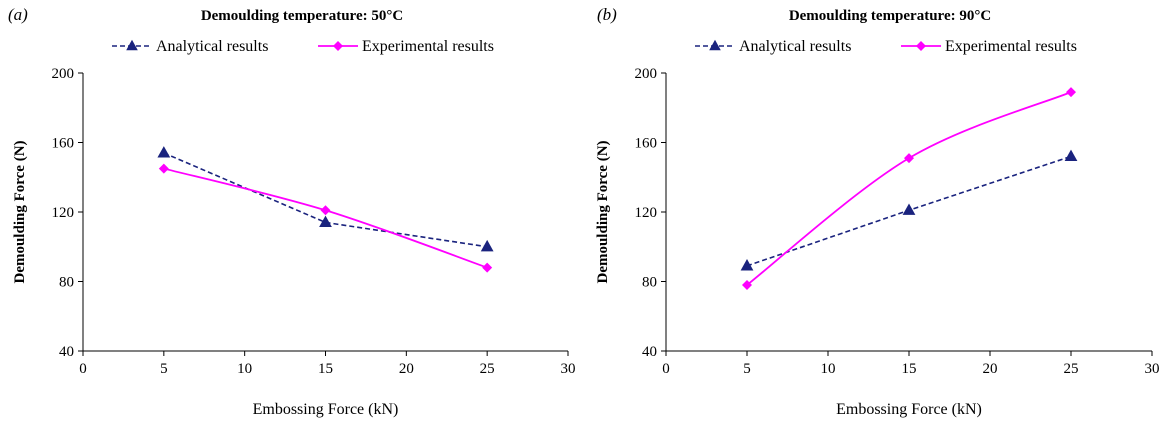 This screenshot has width=1166, height=426. Describe the element at coordinates (909, 188) in the screenshot. I see `series-line-experimental` at that location.